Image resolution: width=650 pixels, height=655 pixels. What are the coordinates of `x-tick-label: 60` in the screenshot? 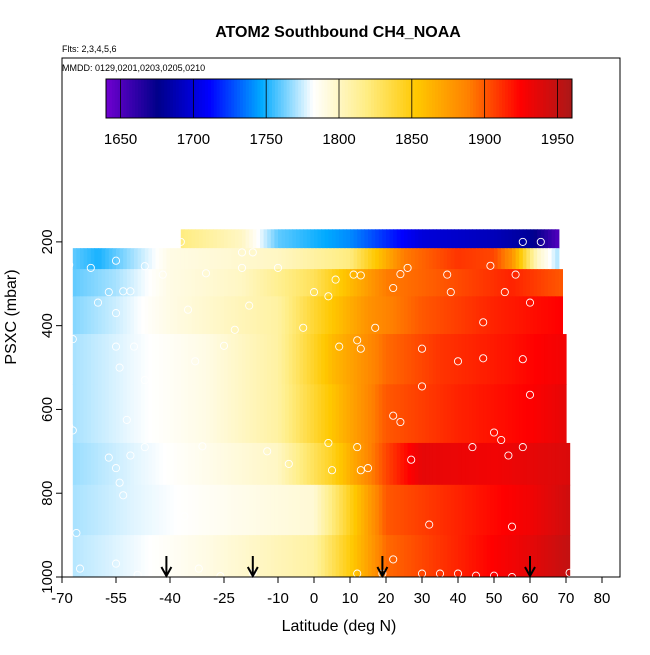 It's located at (530, 598).